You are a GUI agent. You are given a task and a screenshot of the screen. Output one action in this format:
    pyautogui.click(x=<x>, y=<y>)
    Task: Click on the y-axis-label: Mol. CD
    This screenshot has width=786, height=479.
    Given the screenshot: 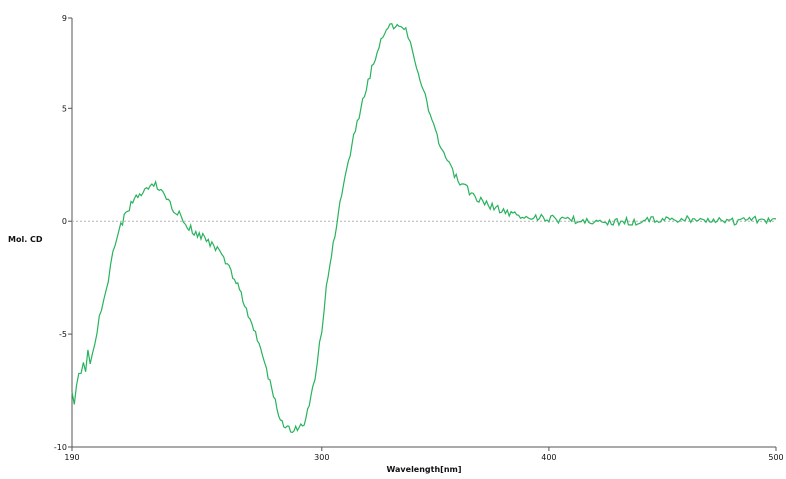 What is the action you would take?
    pyautogui.click(x=25, y=239)
    